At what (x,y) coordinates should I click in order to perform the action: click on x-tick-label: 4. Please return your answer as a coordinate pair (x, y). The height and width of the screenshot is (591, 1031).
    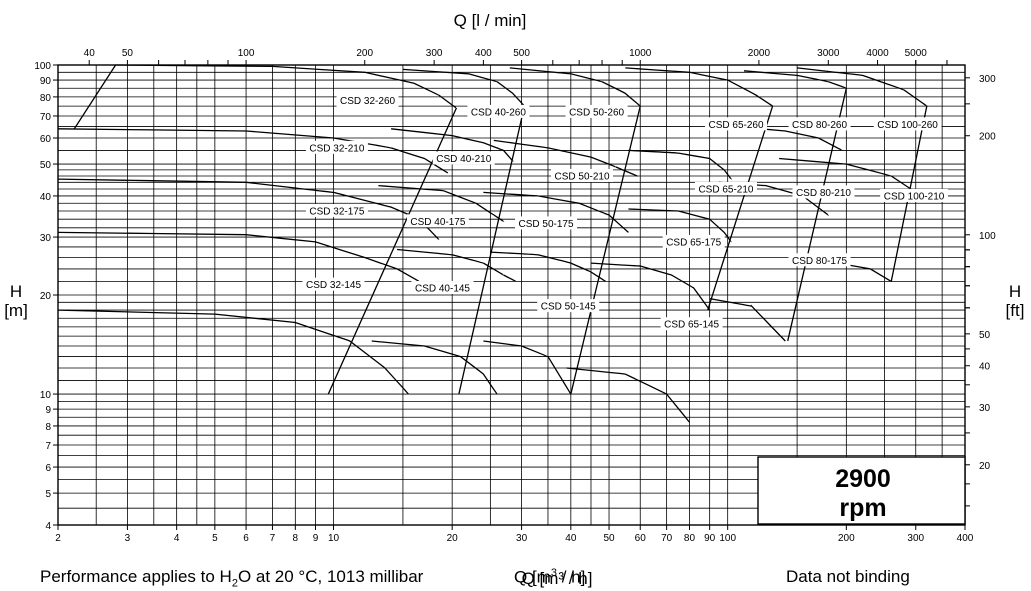
    Looking at the image, I should click on (177, 538).